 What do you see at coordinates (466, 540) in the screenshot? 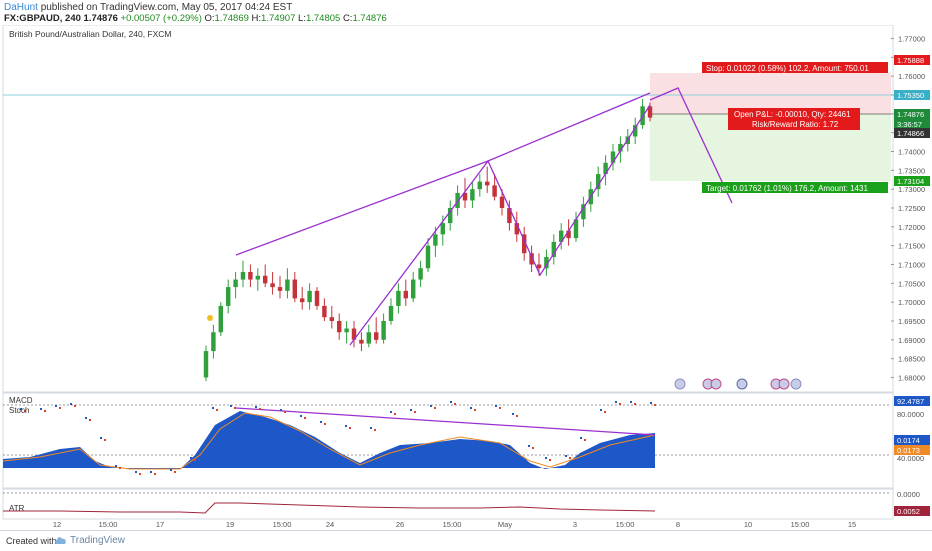
I see `footer: Created with TradingView` at bounding box center [466, 540].